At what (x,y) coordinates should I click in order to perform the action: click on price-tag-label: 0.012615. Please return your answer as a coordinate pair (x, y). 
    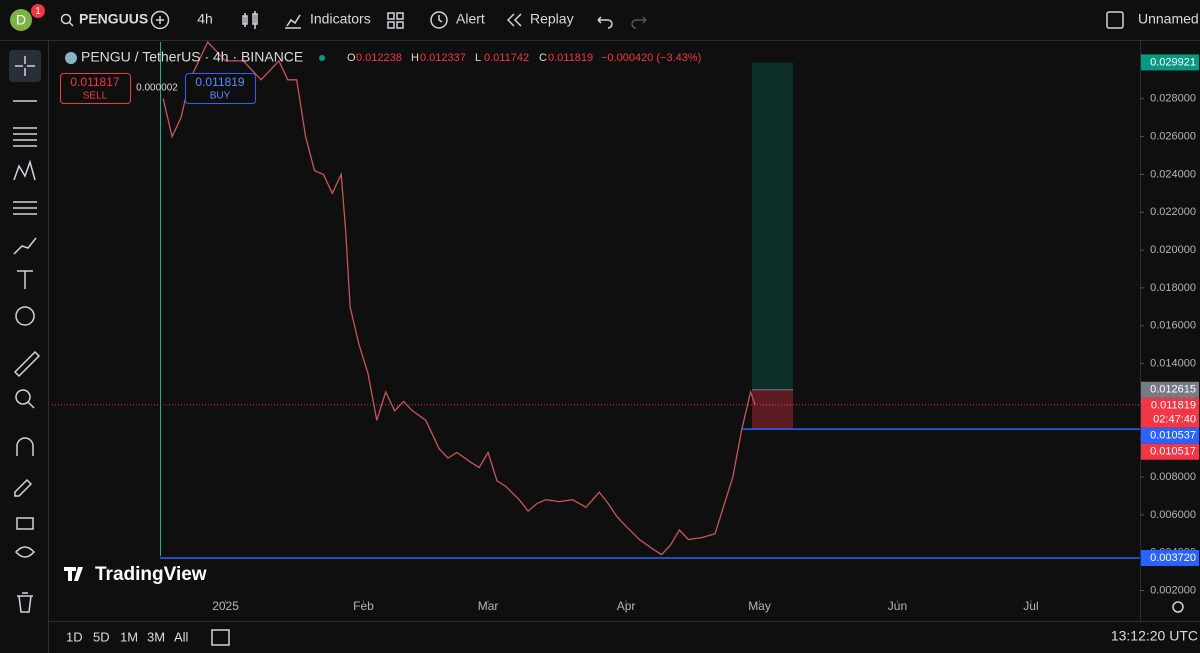
    Looking at the image, I should click on (1173, 390).